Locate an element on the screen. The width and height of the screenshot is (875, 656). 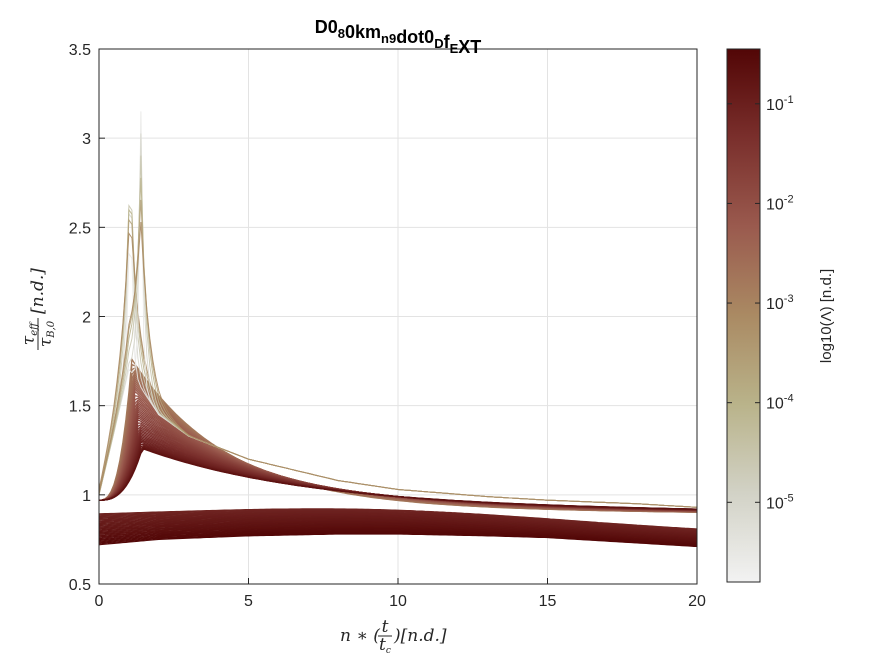
svg-text: [n.d.] is located at coordinates (38, 291).